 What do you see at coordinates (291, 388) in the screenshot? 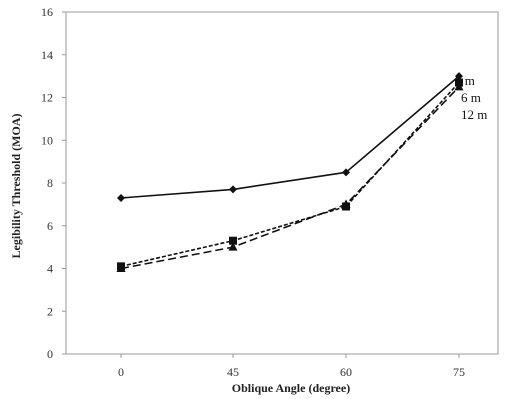
I see `x-axis-title: Oblique Angle (degree)` at bounding box center [291, 388].